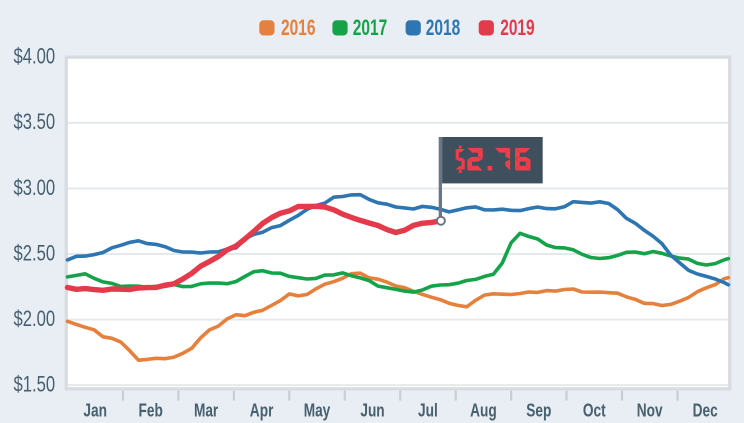 This screenshot has height=423, width=744. I want to click on svg-text: 2018, so click(443, 27).